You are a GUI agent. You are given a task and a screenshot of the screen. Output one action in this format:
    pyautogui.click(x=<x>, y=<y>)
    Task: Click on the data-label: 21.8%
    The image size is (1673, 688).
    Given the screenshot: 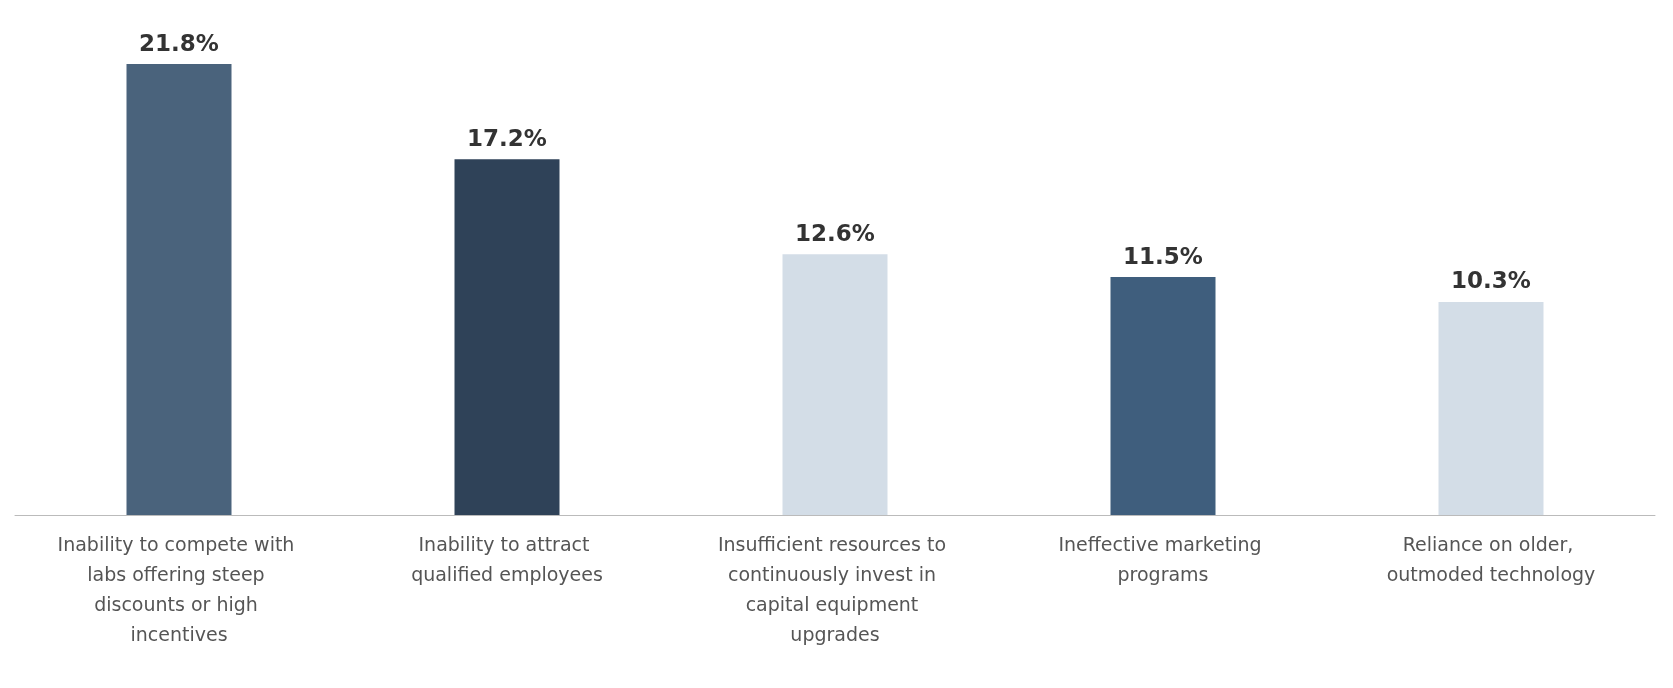 What is the action you would take?
    pyautogui.click(x=179, y=42)
    